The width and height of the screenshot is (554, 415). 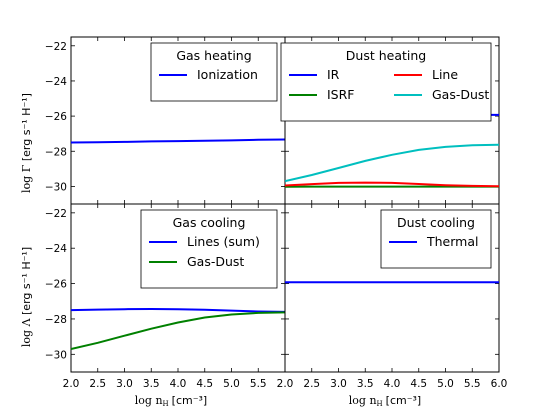 What do you see at coordinates (445, 74) in the screenshot?
I see `legend-entry: Line` at bounding box center [445, 74].